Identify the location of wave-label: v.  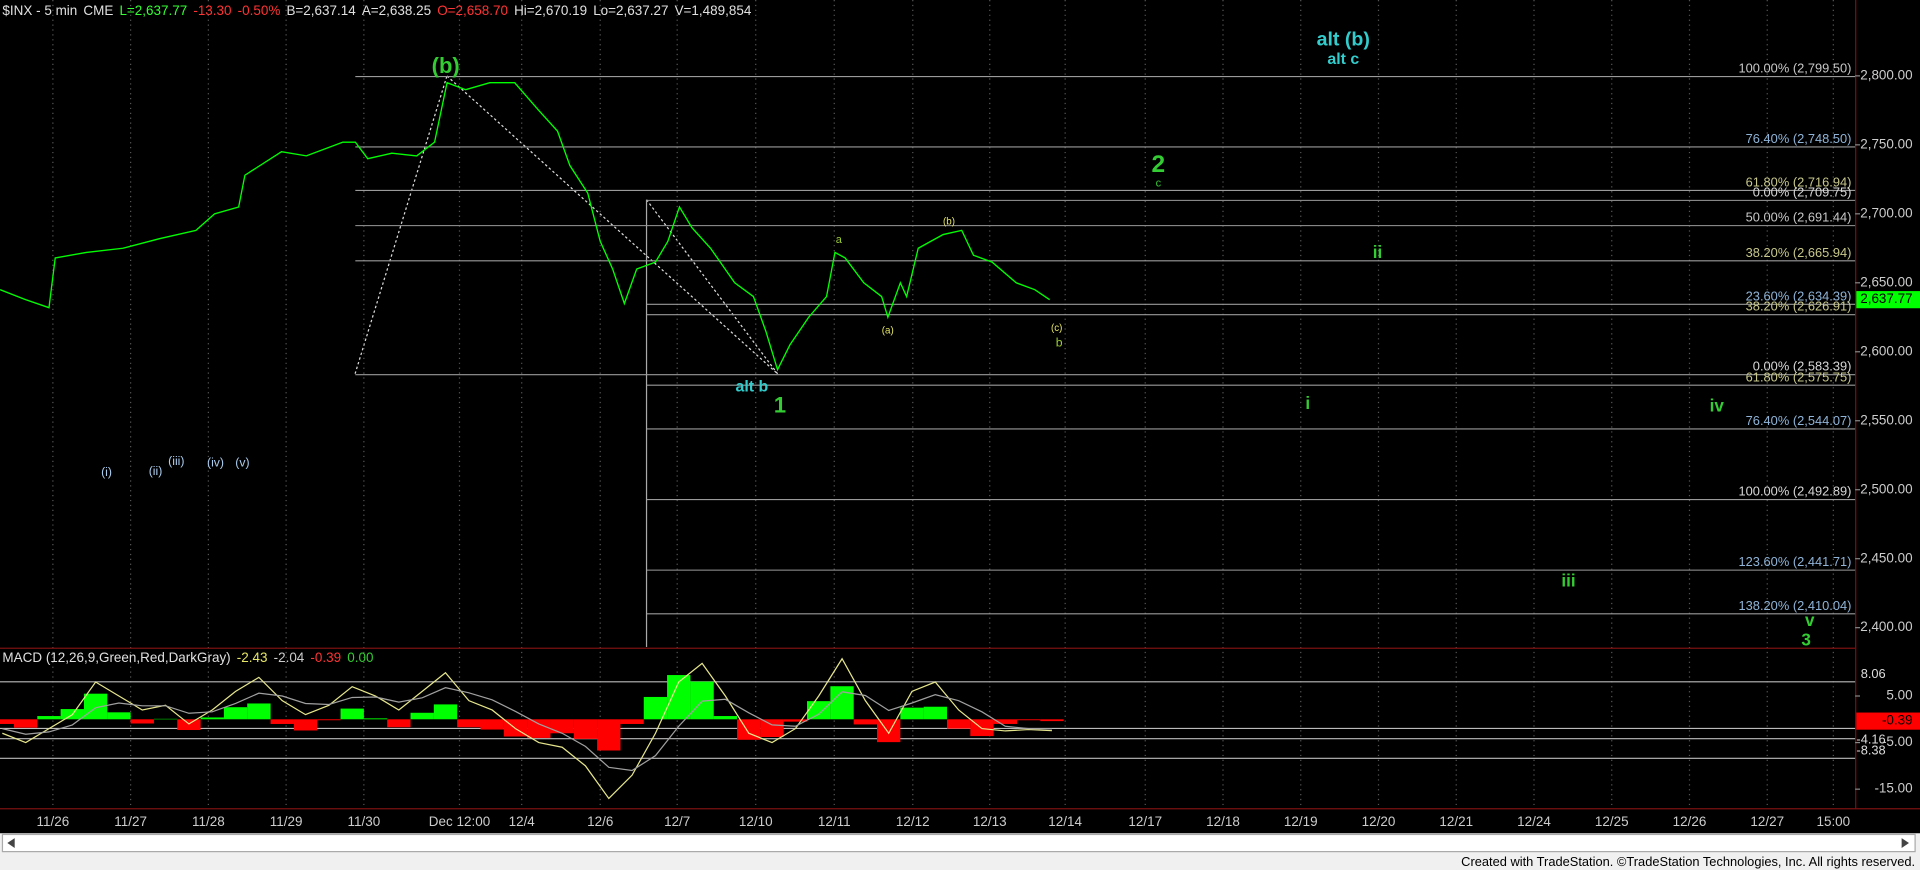
(1810, 620).